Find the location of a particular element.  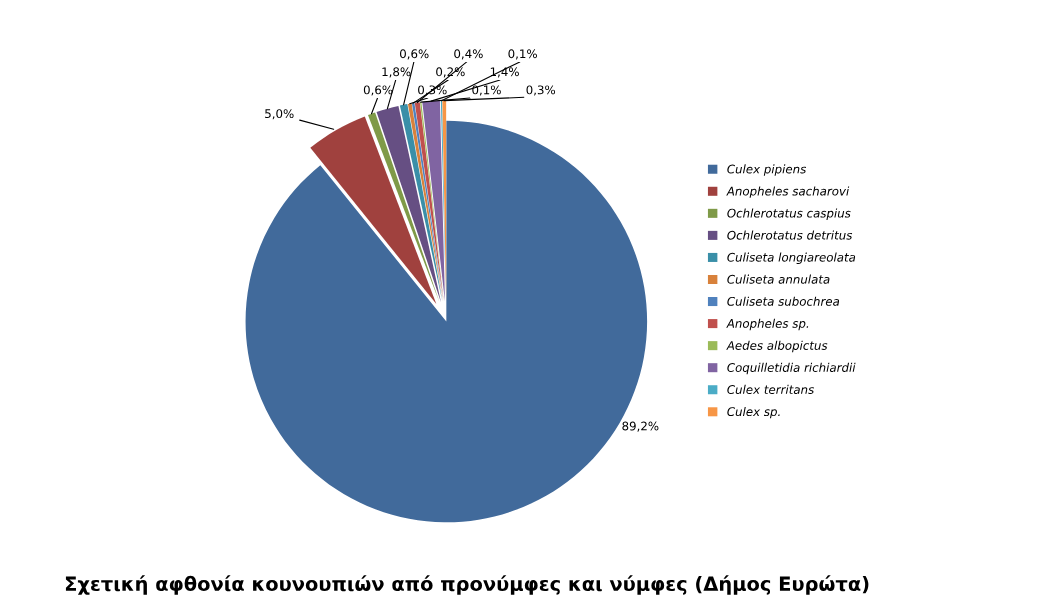

legend-label: Culex pipiens is located at coordinates (767, 170).